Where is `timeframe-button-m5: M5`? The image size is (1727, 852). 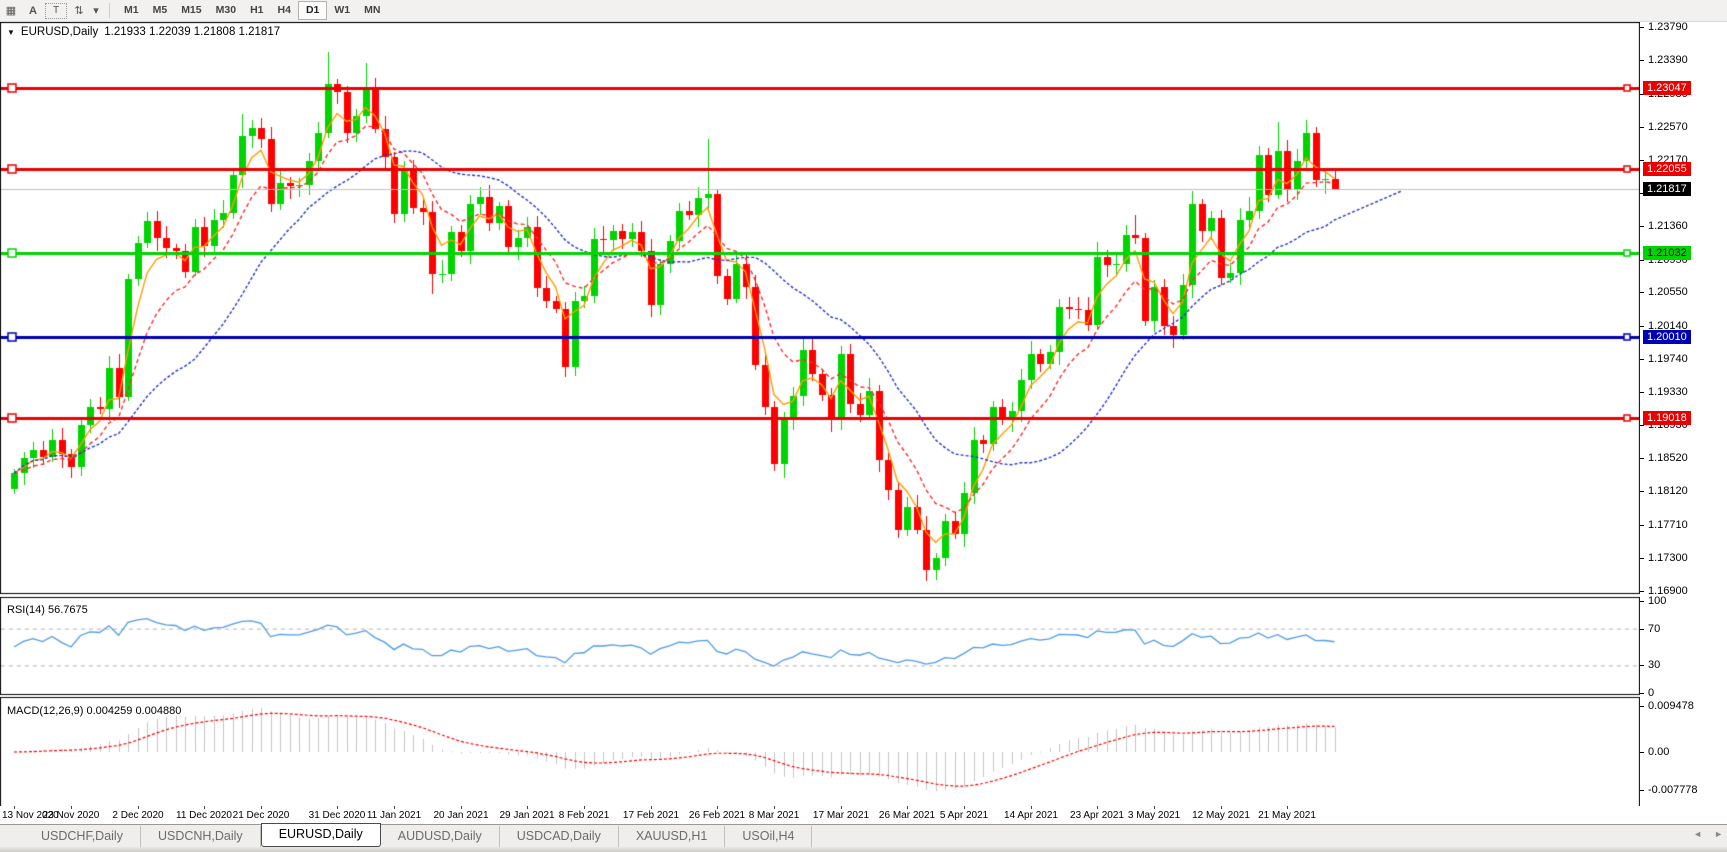 timeframe-button-m5: M5 is located at coordinates (160, 10).